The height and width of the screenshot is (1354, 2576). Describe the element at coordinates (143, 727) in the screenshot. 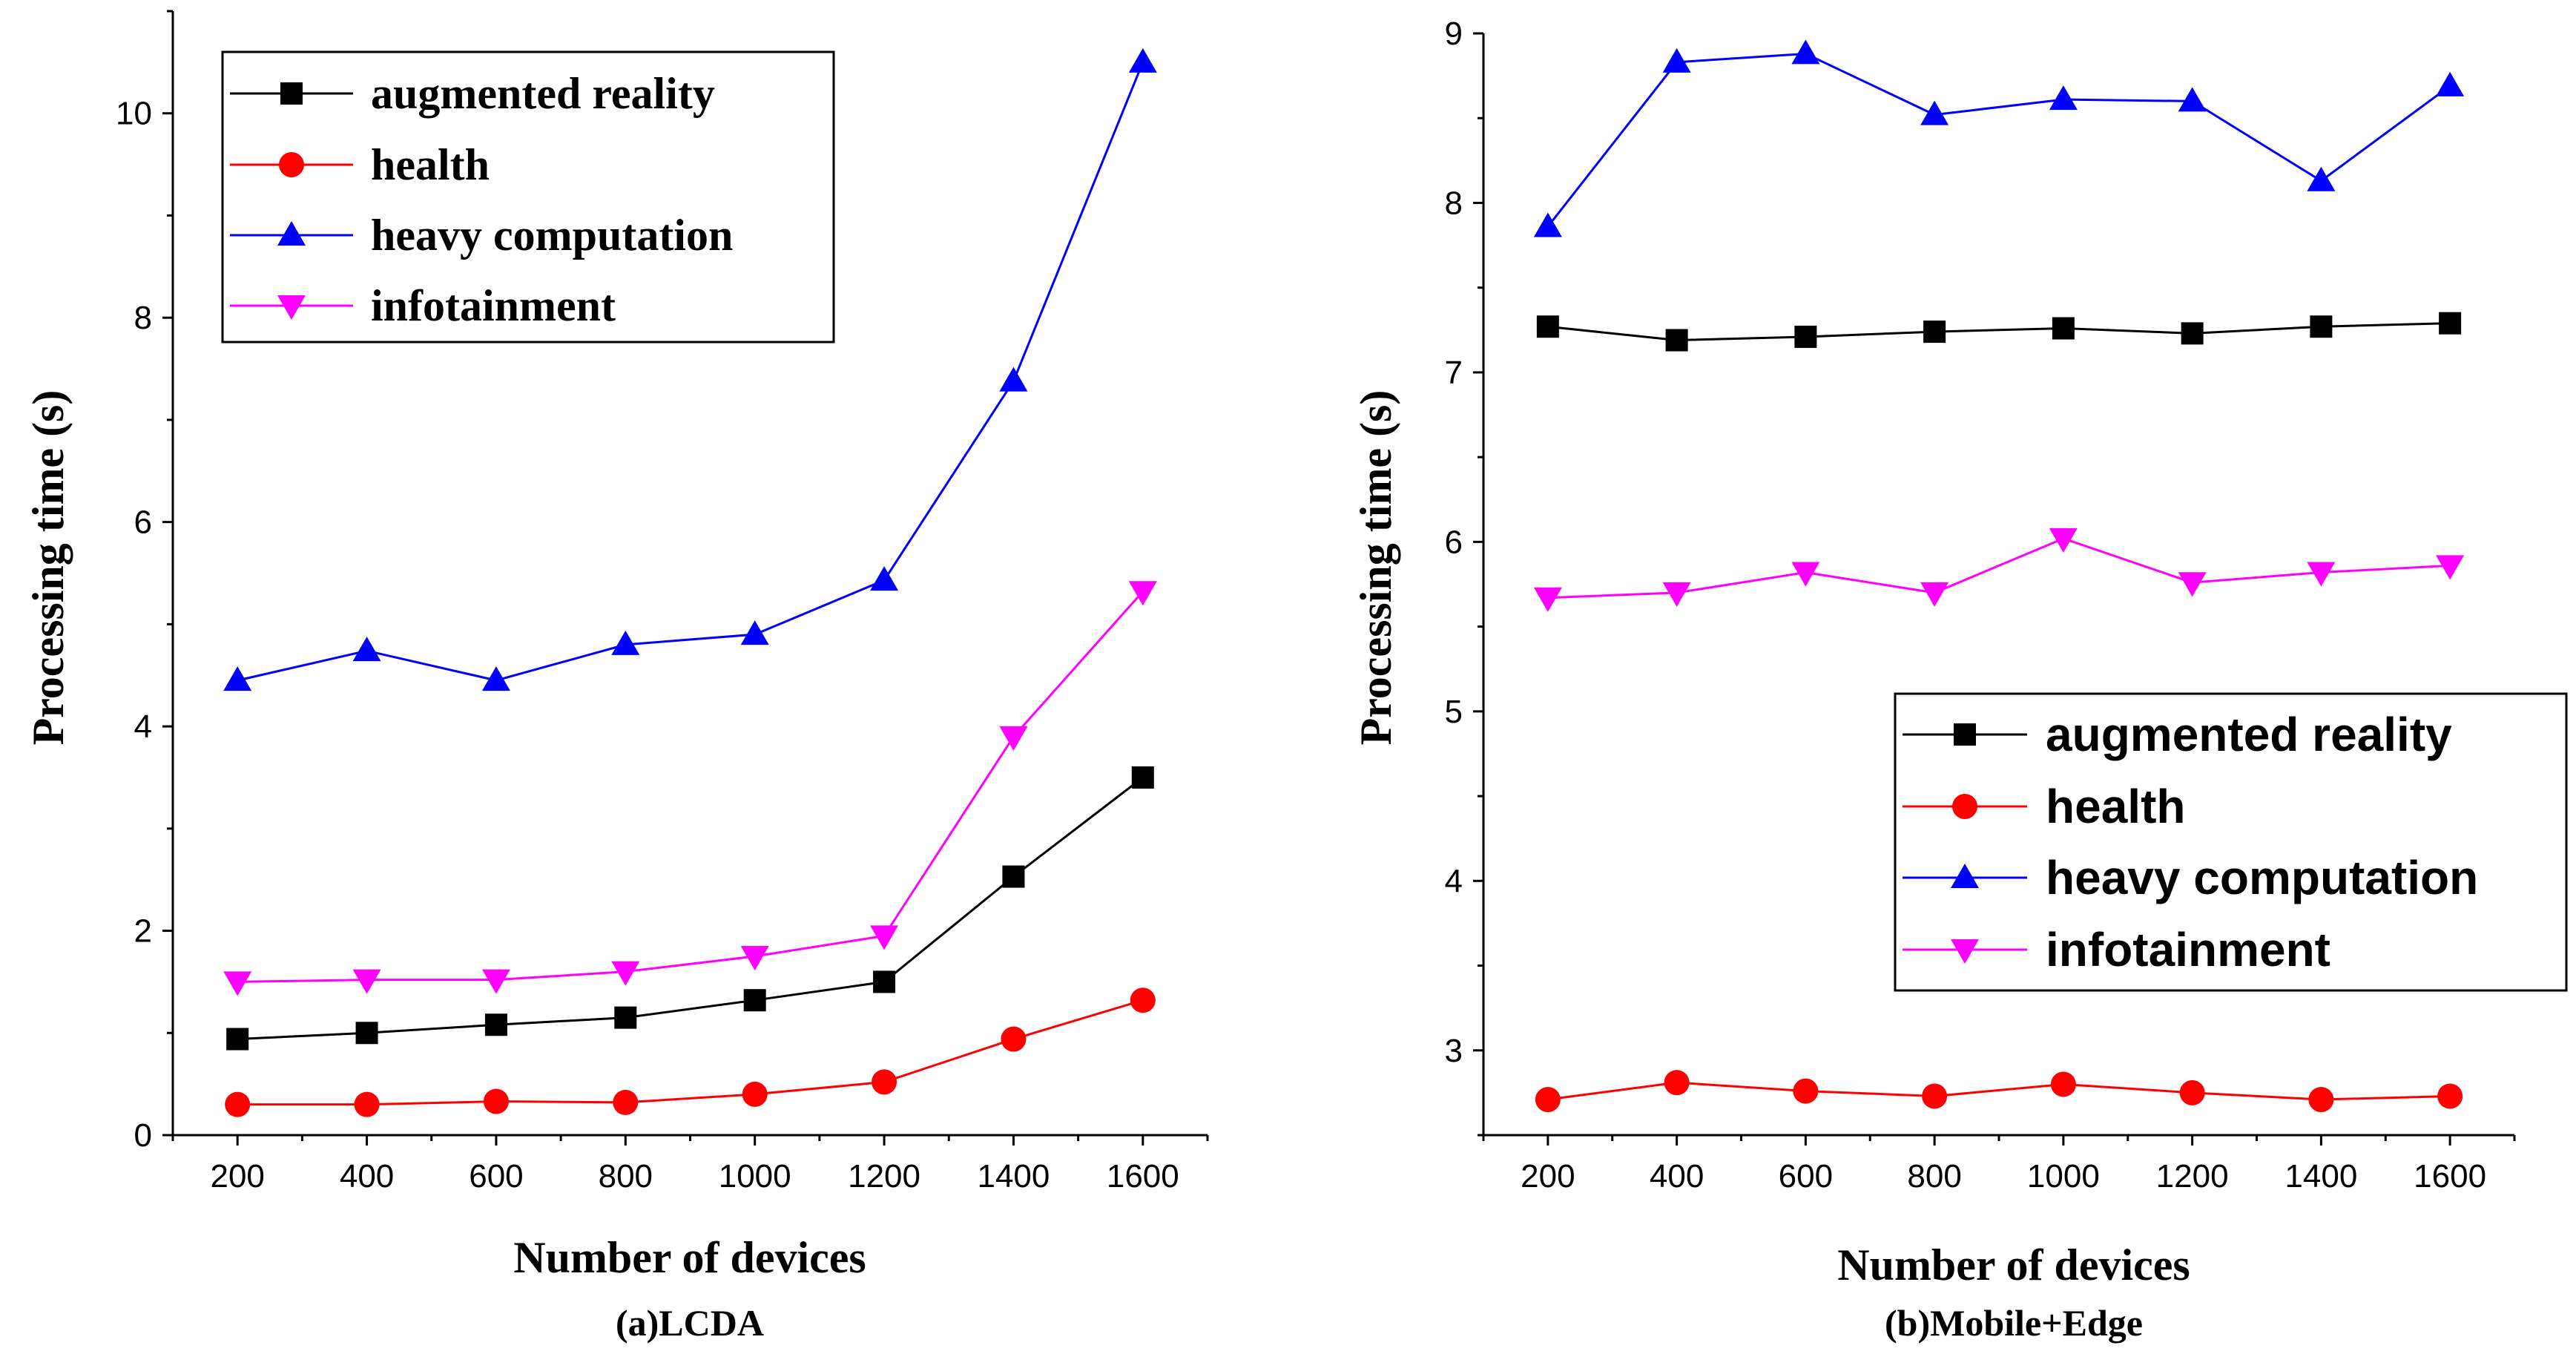

I see `y-tick-label-a: 4` at that location.